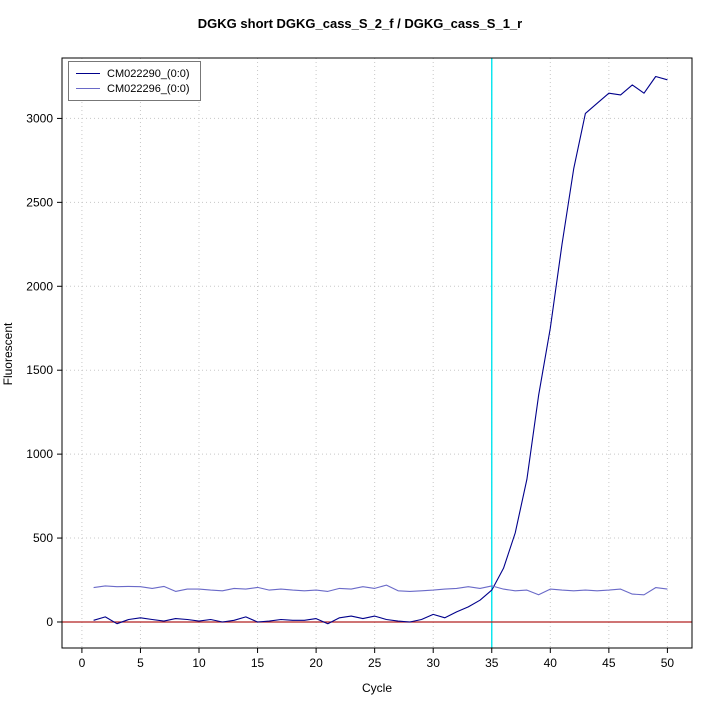  What do you see at coordinates (39, 118) in the screenshot?
I see `svg-text: 3000` at bounding box center [39, 118].